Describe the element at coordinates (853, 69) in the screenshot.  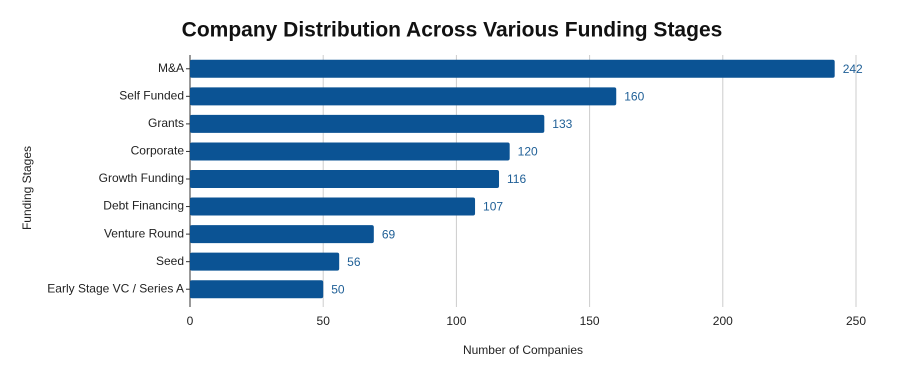
I see `value-label: 242` at that location.